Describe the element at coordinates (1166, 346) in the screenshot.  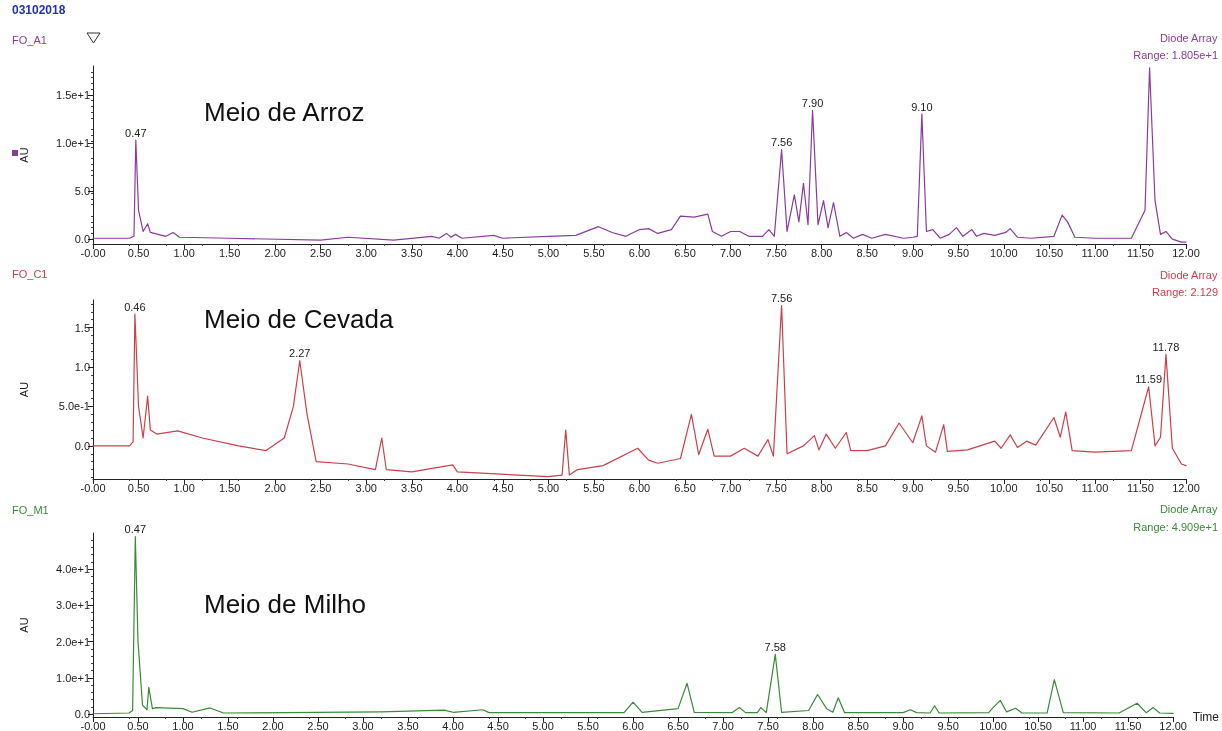
I see `annotation: 11.78` at that location.